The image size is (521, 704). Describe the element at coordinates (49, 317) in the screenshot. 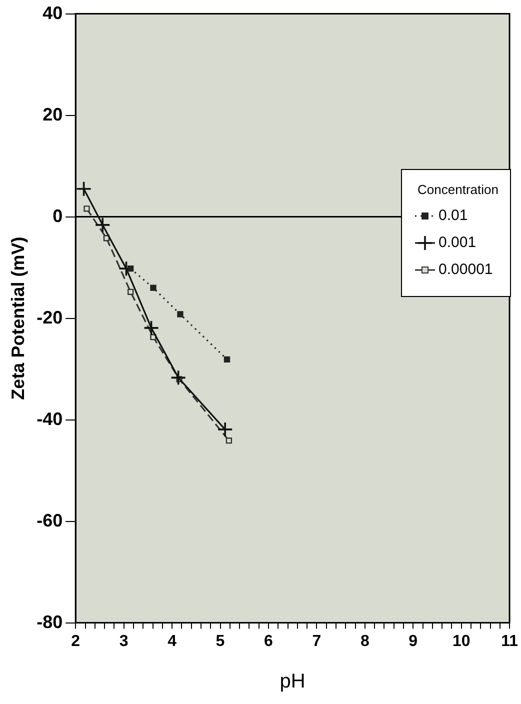

I see `y-tick-label: -20` at that location.